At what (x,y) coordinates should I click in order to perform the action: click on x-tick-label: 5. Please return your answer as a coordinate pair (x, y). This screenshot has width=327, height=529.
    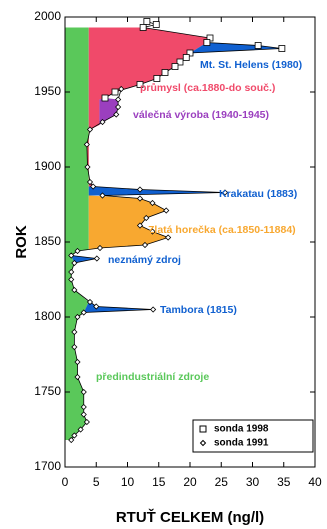
    Looking at the image, I should click on (96, 482).